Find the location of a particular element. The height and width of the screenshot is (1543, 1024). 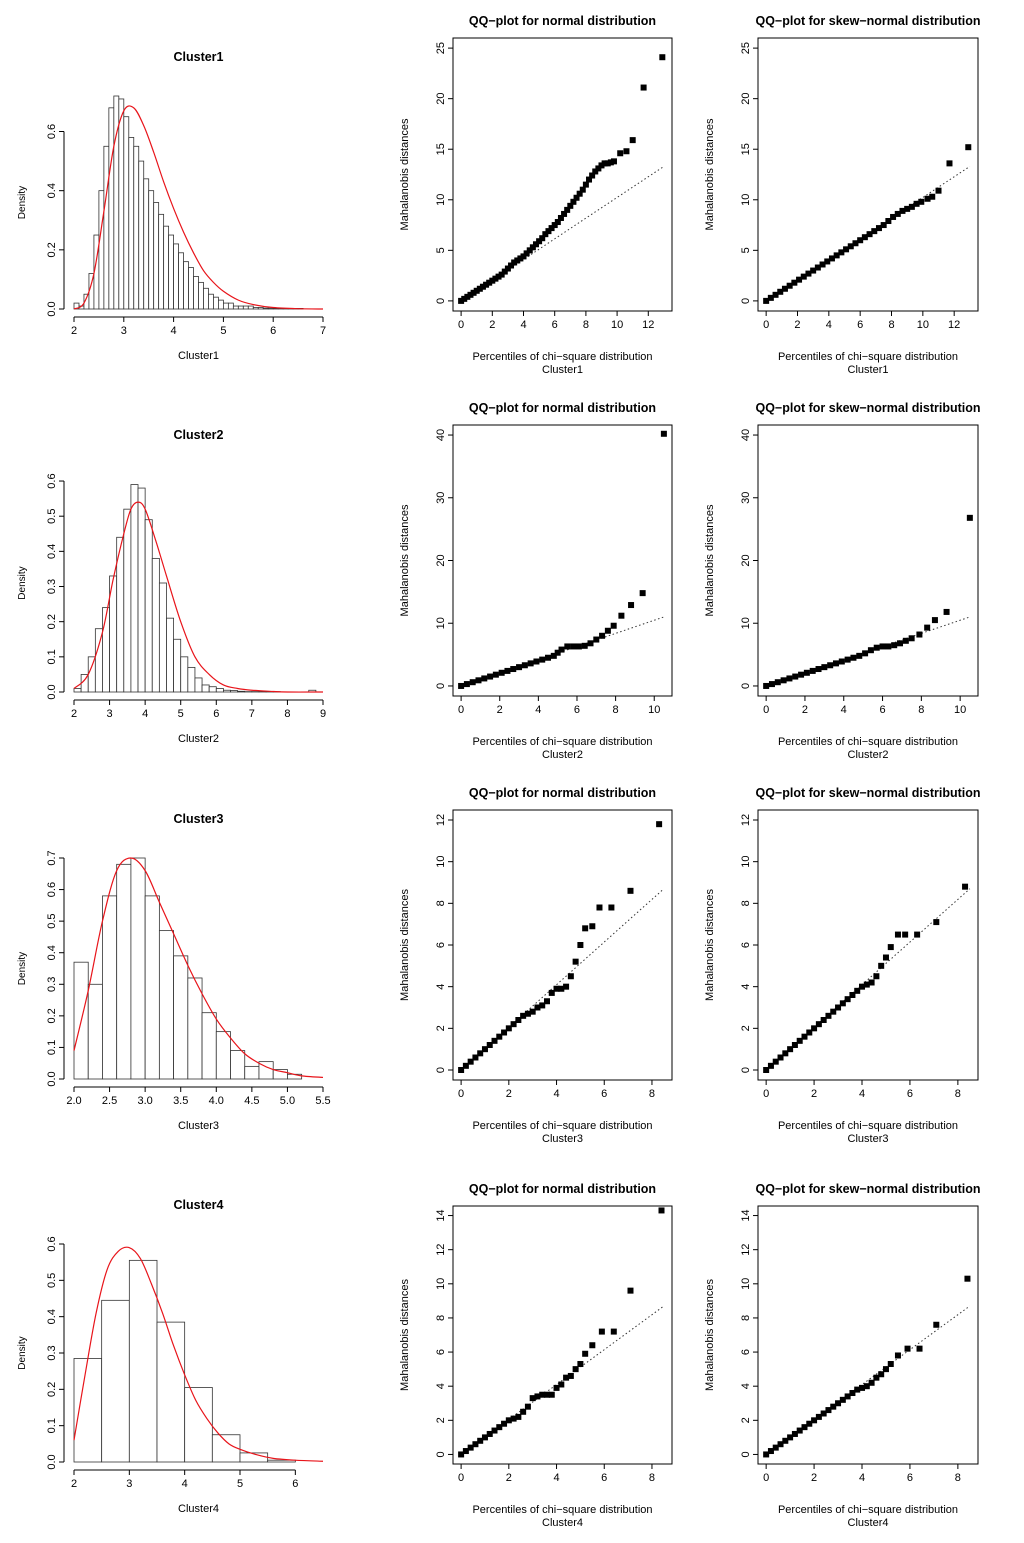

y-tick-label: 15 is located at coordinates (441, 149).